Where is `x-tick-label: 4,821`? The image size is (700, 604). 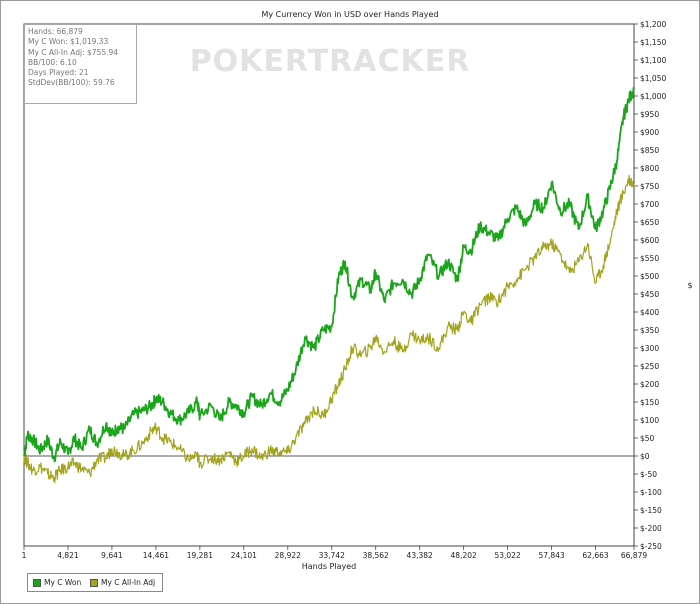
x-tick-label: 4,821 is located at coordinates (68, 555).